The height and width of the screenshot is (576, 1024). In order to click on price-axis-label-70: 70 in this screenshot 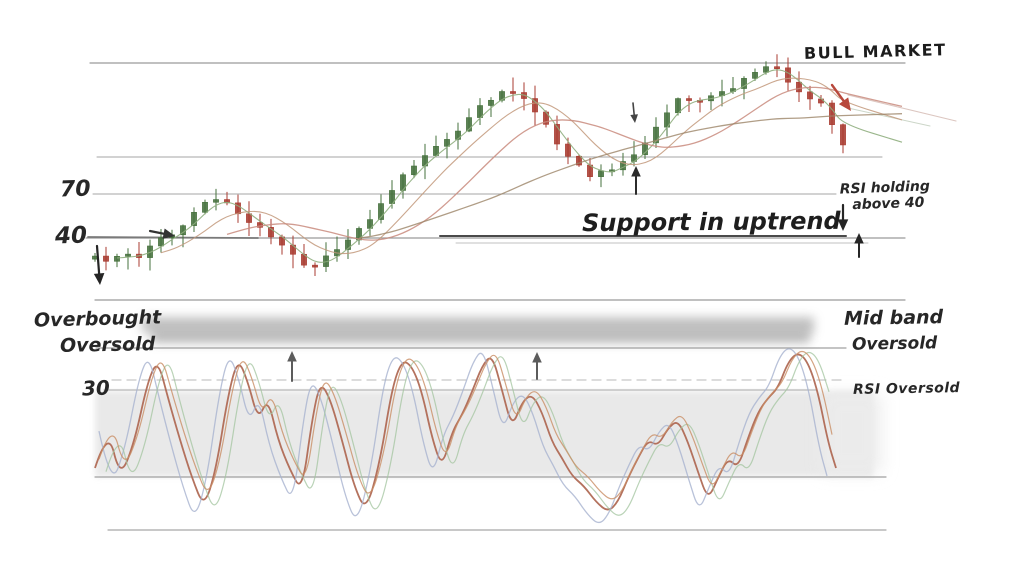, I will do `click(75, 189)`.